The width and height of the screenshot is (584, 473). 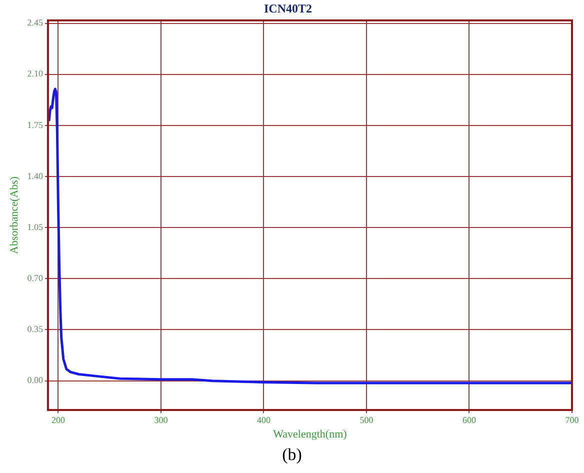 I want to click on y-tick-label: 1.05, so click(x=35, y=227).